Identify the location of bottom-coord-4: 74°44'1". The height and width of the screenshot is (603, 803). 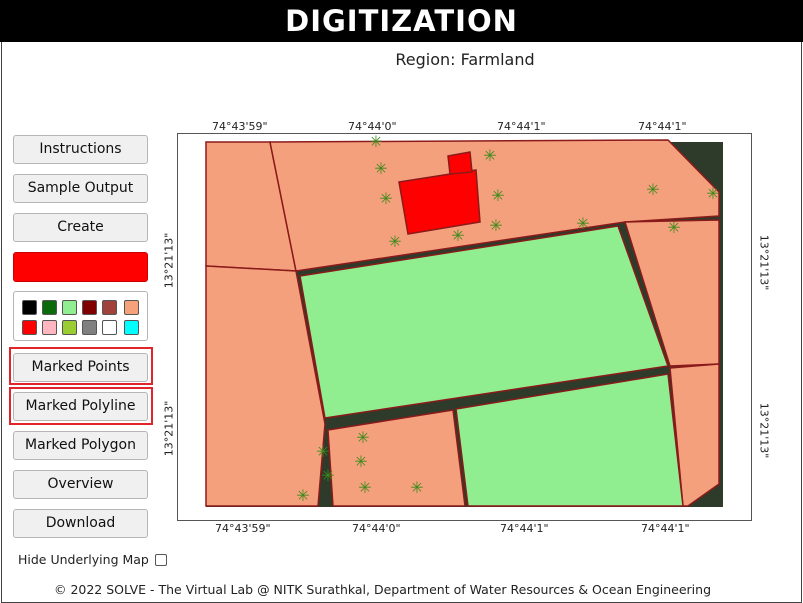
(665, 528).